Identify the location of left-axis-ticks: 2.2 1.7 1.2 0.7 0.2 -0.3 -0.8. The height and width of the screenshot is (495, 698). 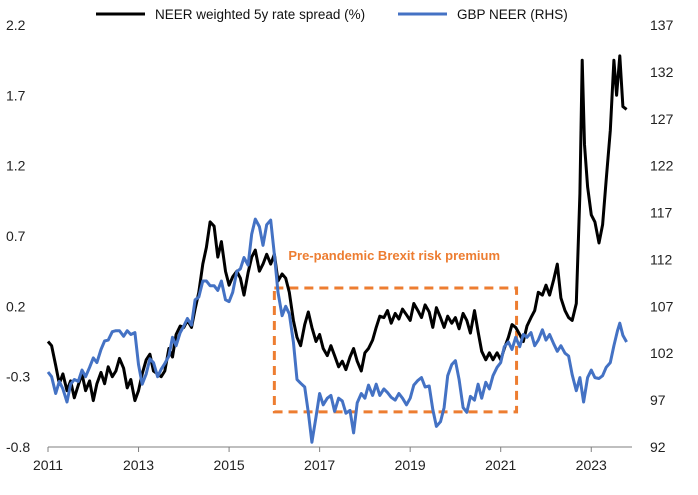
(18, 236).